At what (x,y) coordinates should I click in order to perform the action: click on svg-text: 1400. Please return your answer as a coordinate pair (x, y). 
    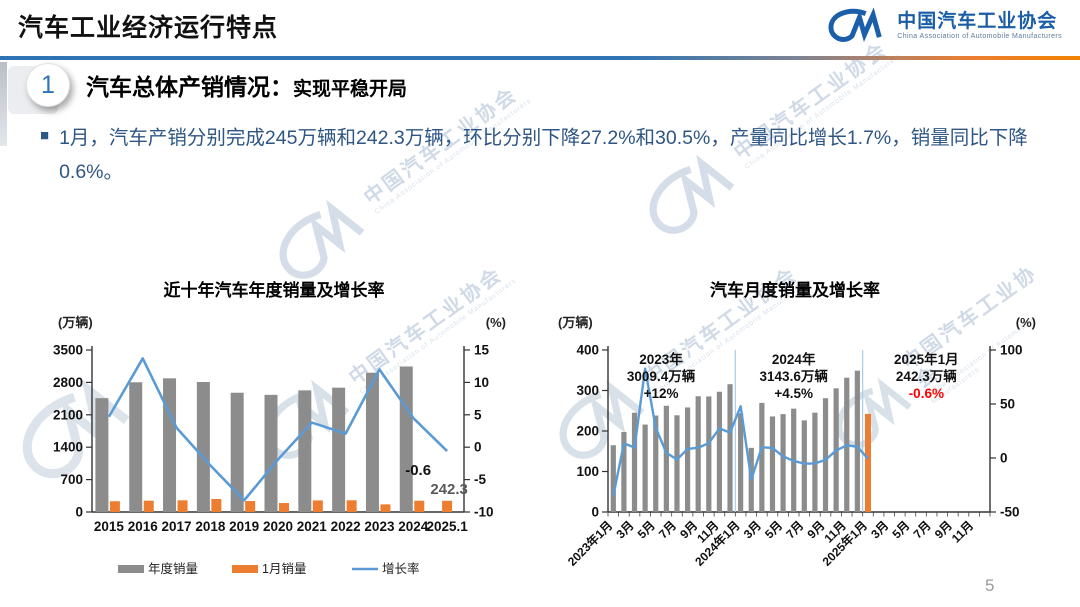
    Looking at the image, I should click on (68, 447).